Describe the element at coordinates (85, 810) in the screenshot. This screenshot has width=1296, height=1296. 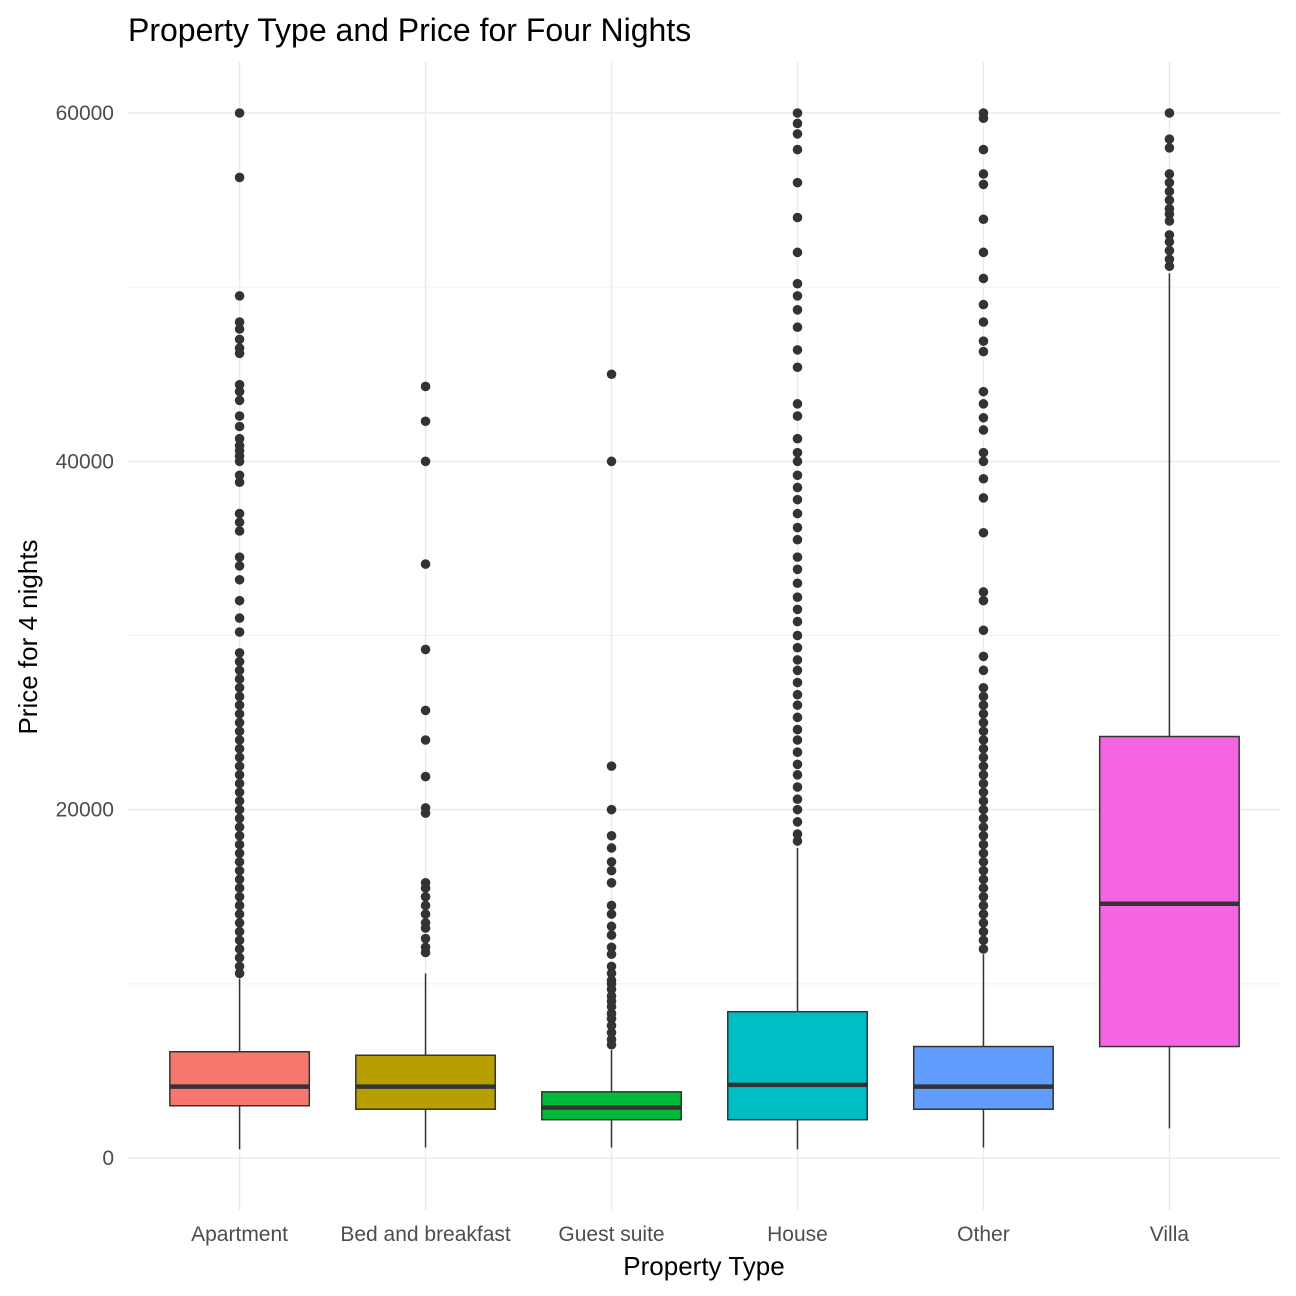
I see `y-tick-label: 20000` at that location.